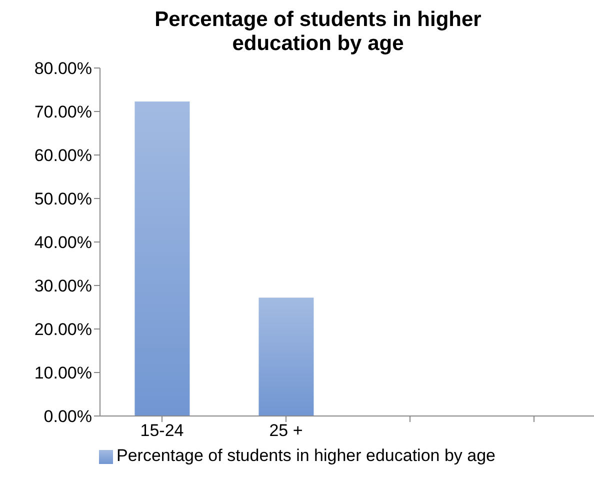 Image resolution: width=594 pixels, height=491 pixels. What do you see at coordinates (68, 416) in the screenshot?
I see `y-tick-label: 0.00%` at bounding box center [68, 416].